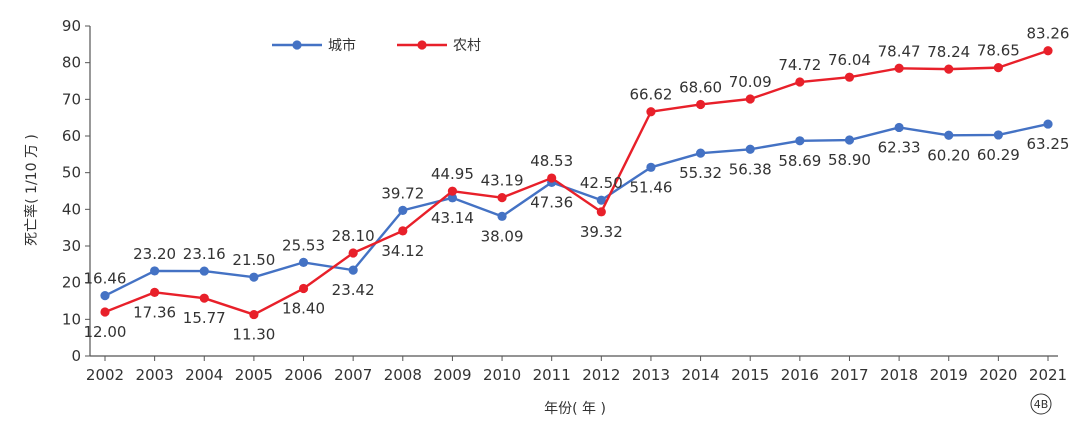  What do you see at coordinates (154, 312) in the screenshot?
I see `data-label: 17.36` at bounding box center [154, 312].